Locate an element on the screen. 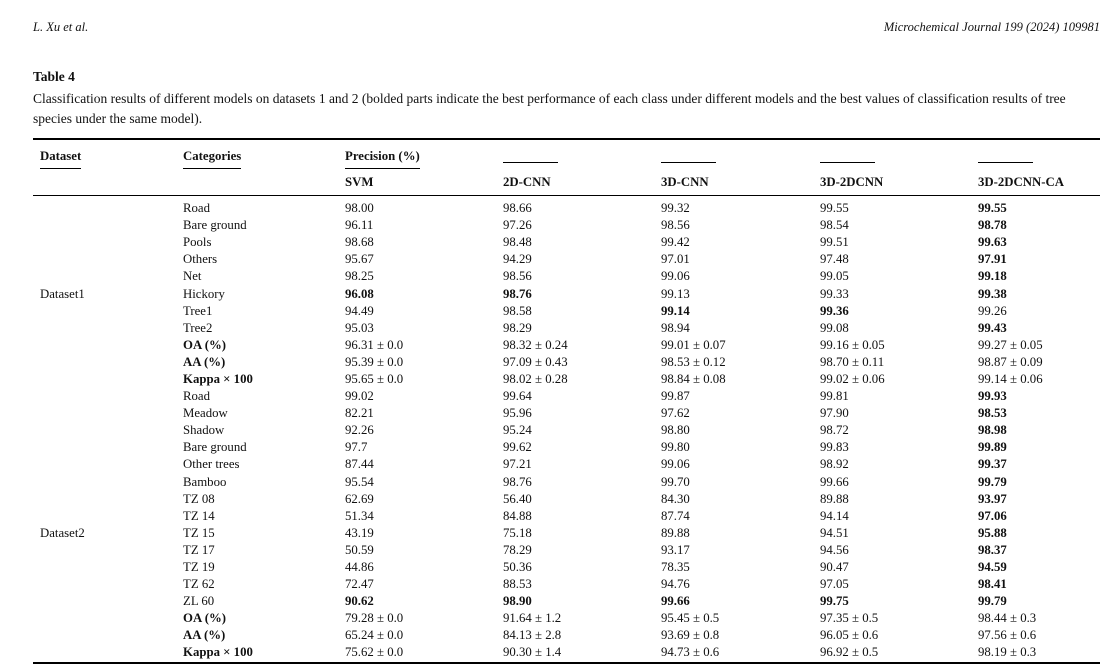 This screenshot has height=665, width=1117. cell-value: 97.7 is located at coordinates (356, 447).